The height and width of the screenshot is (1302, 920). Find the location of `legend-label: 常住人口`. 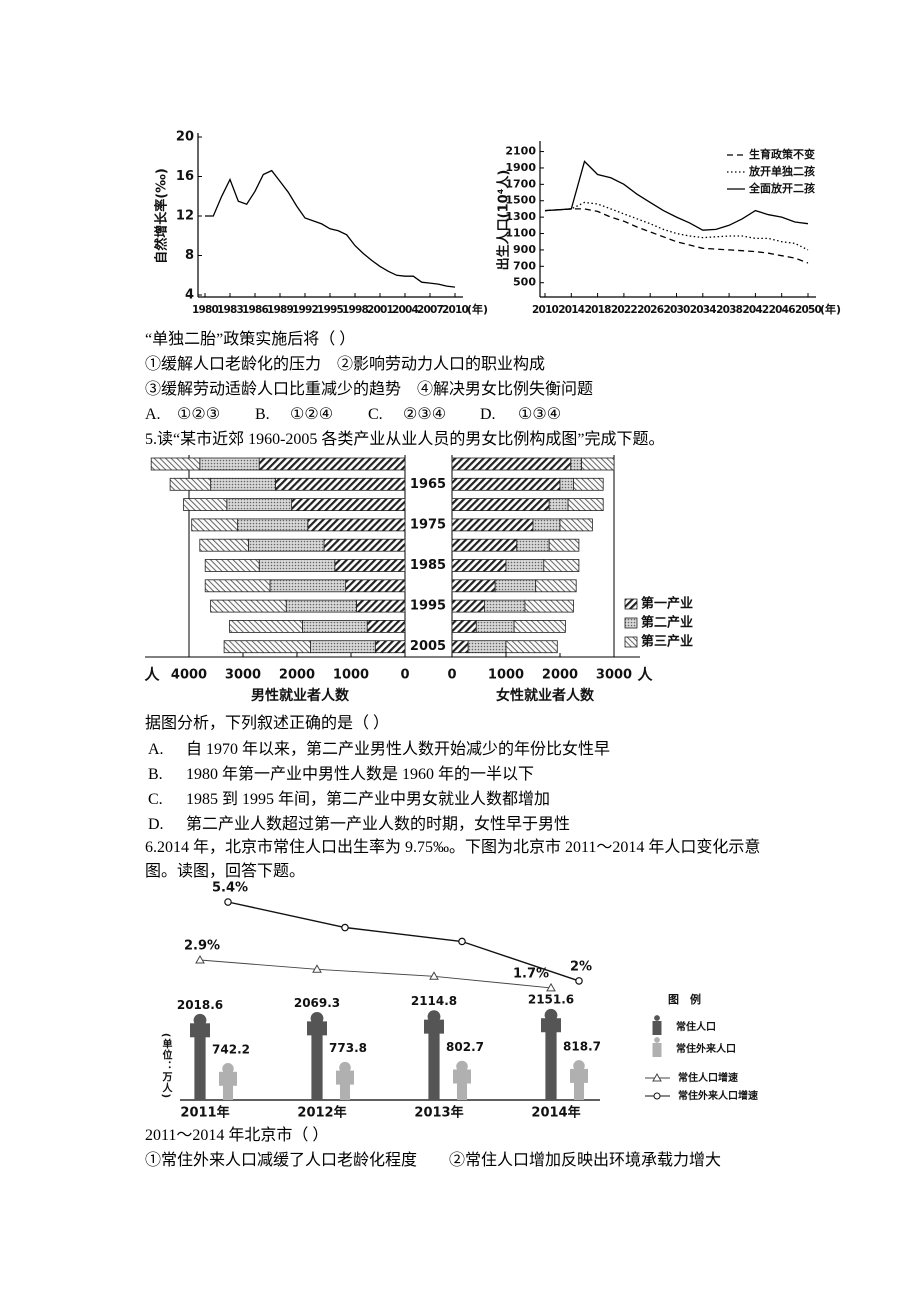

legend-label: 常住人口 is located at coordinates (696, 1026).